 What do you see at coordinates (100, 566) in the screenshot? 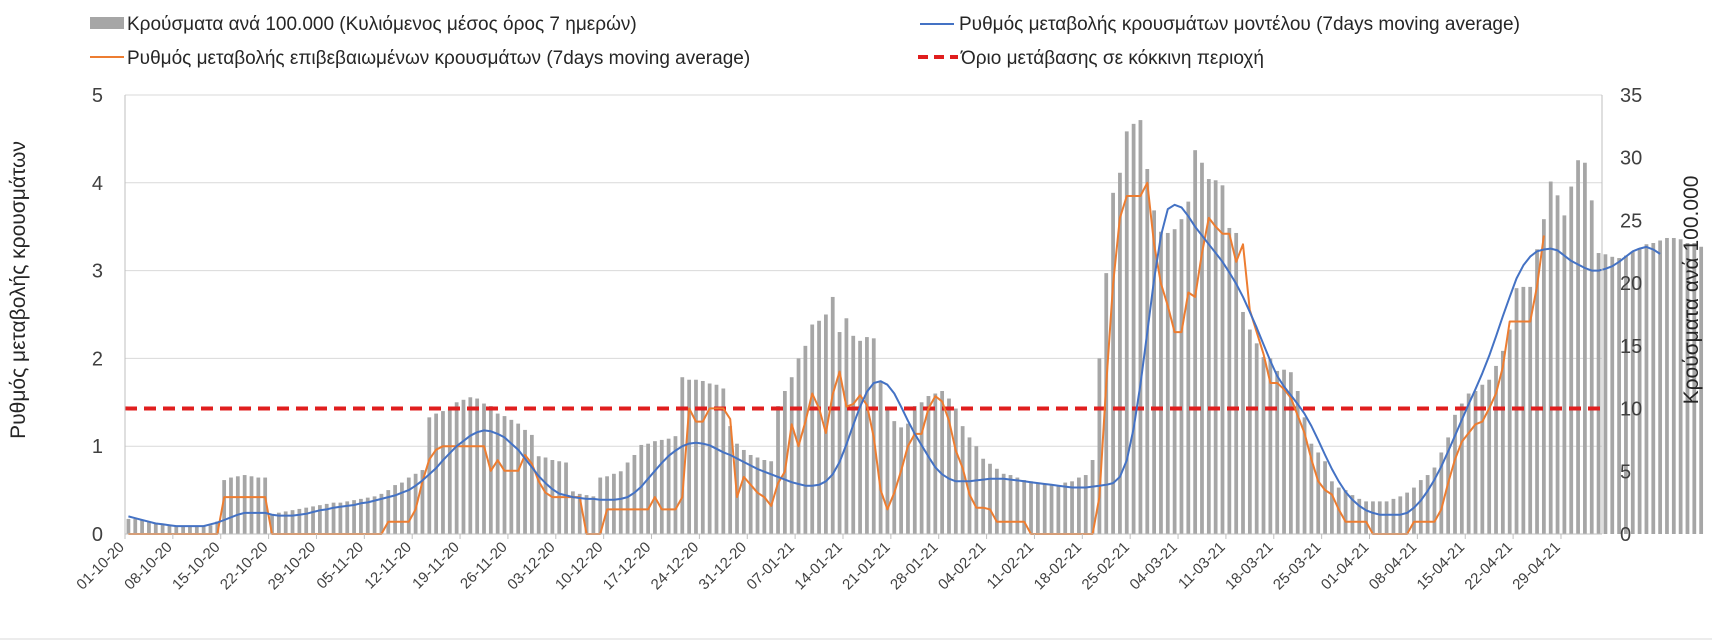
I see `x-tick-label: 01-10-20` at bounding box center [100, 566].